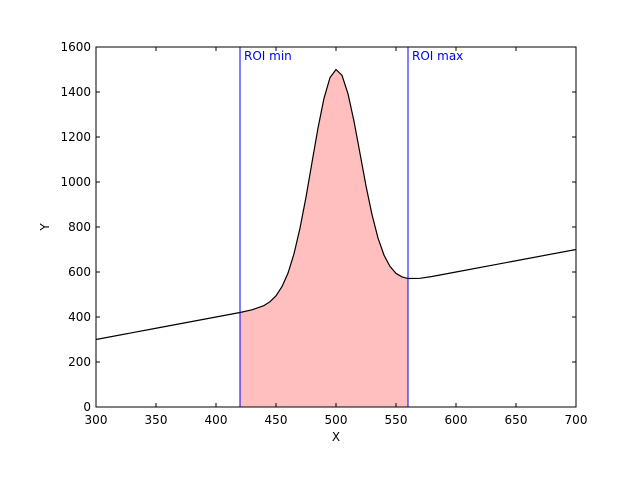 The image size is (640, 484). I want to click on x-tick-label: 600, so click(456, 420).